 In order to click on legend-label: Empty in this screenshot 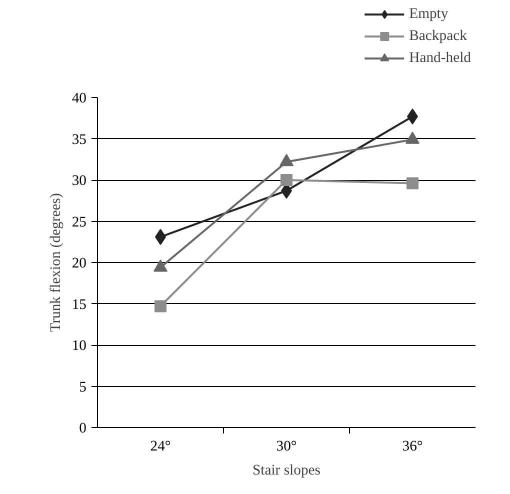, I will do `click(428, 14)`.